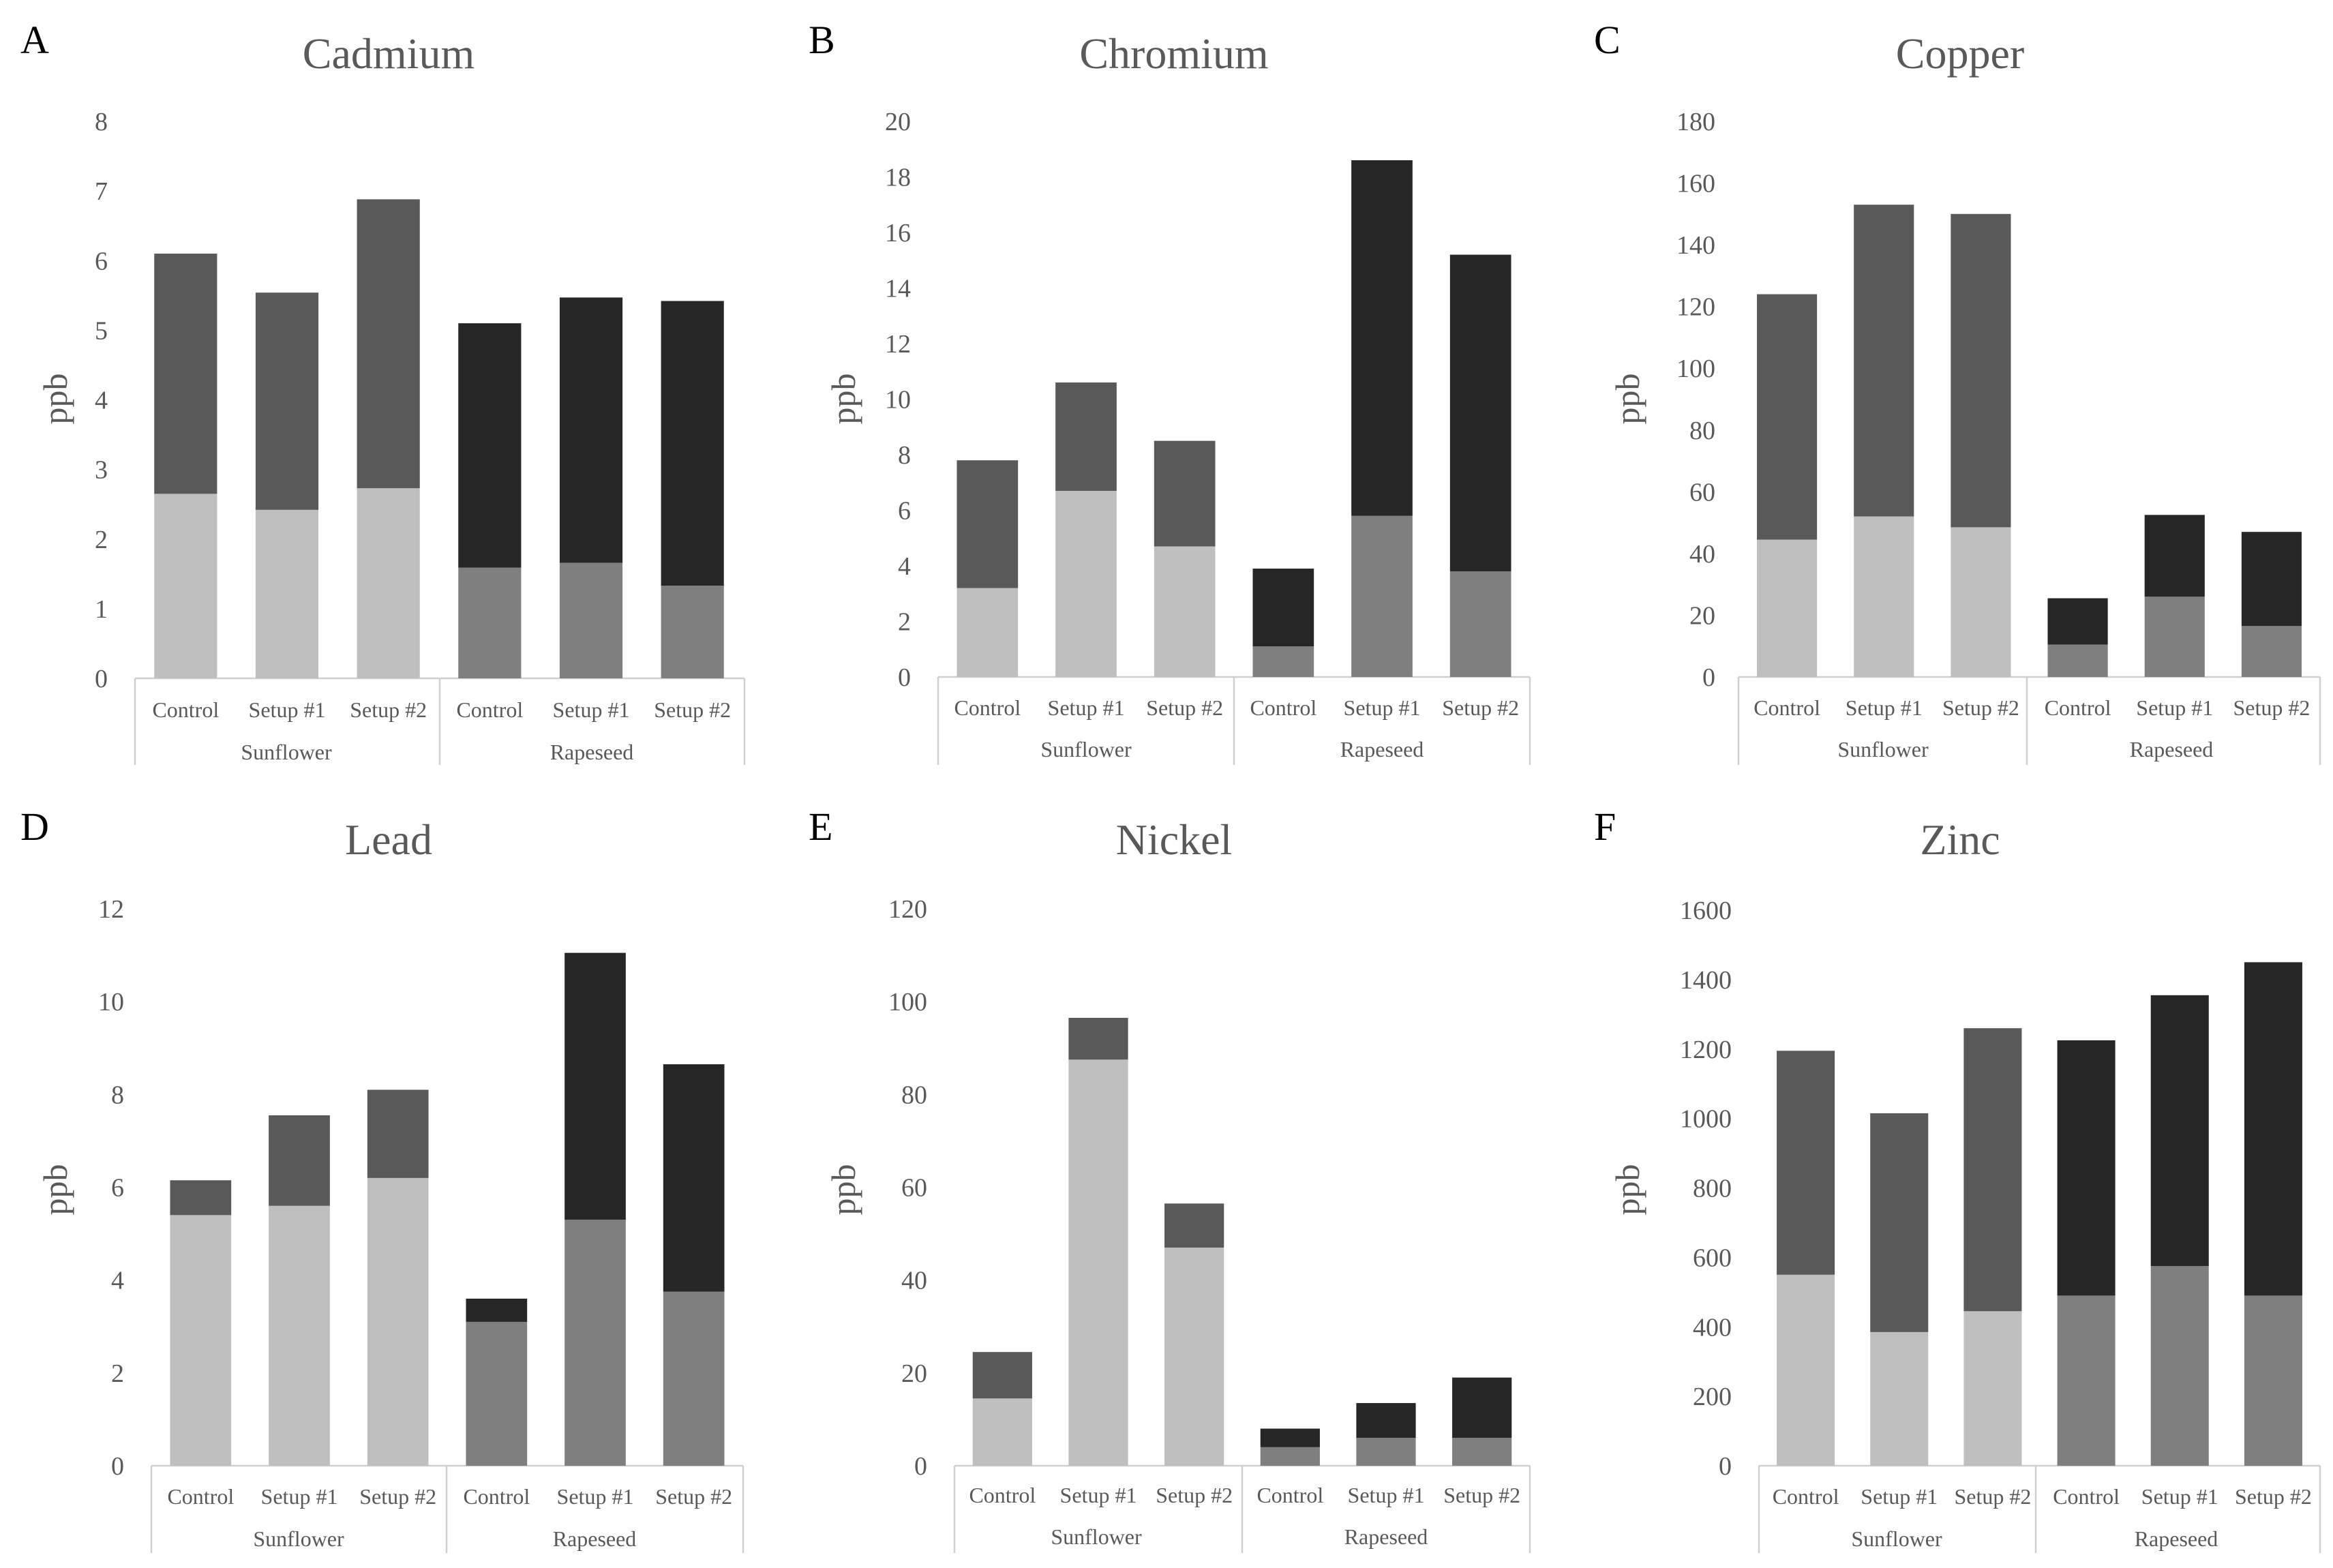 This screenshot has height=1568, width=2333. What do you see at coordinates (914, 1095) in the screenshot?
I see `y-tick-label: 80` at bounding box center [914, 1095].